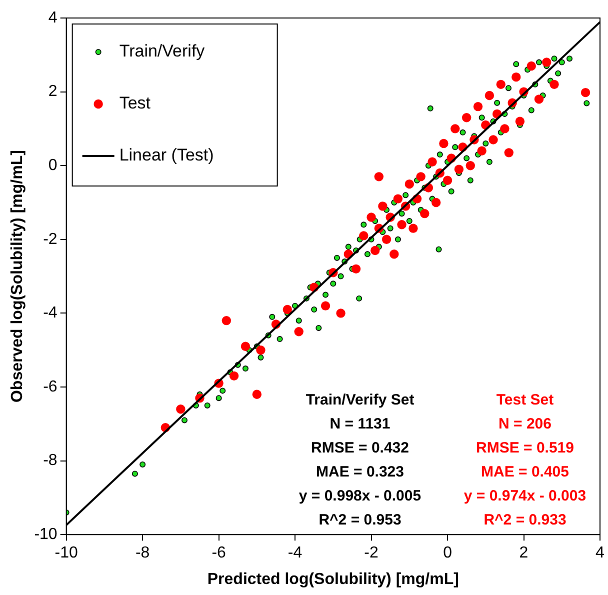 This screenshot has width=608, height=595. Describe the element at coordinates (360, 472) in the screenshot. I see `annotation: MAE = 0.323` at that location.